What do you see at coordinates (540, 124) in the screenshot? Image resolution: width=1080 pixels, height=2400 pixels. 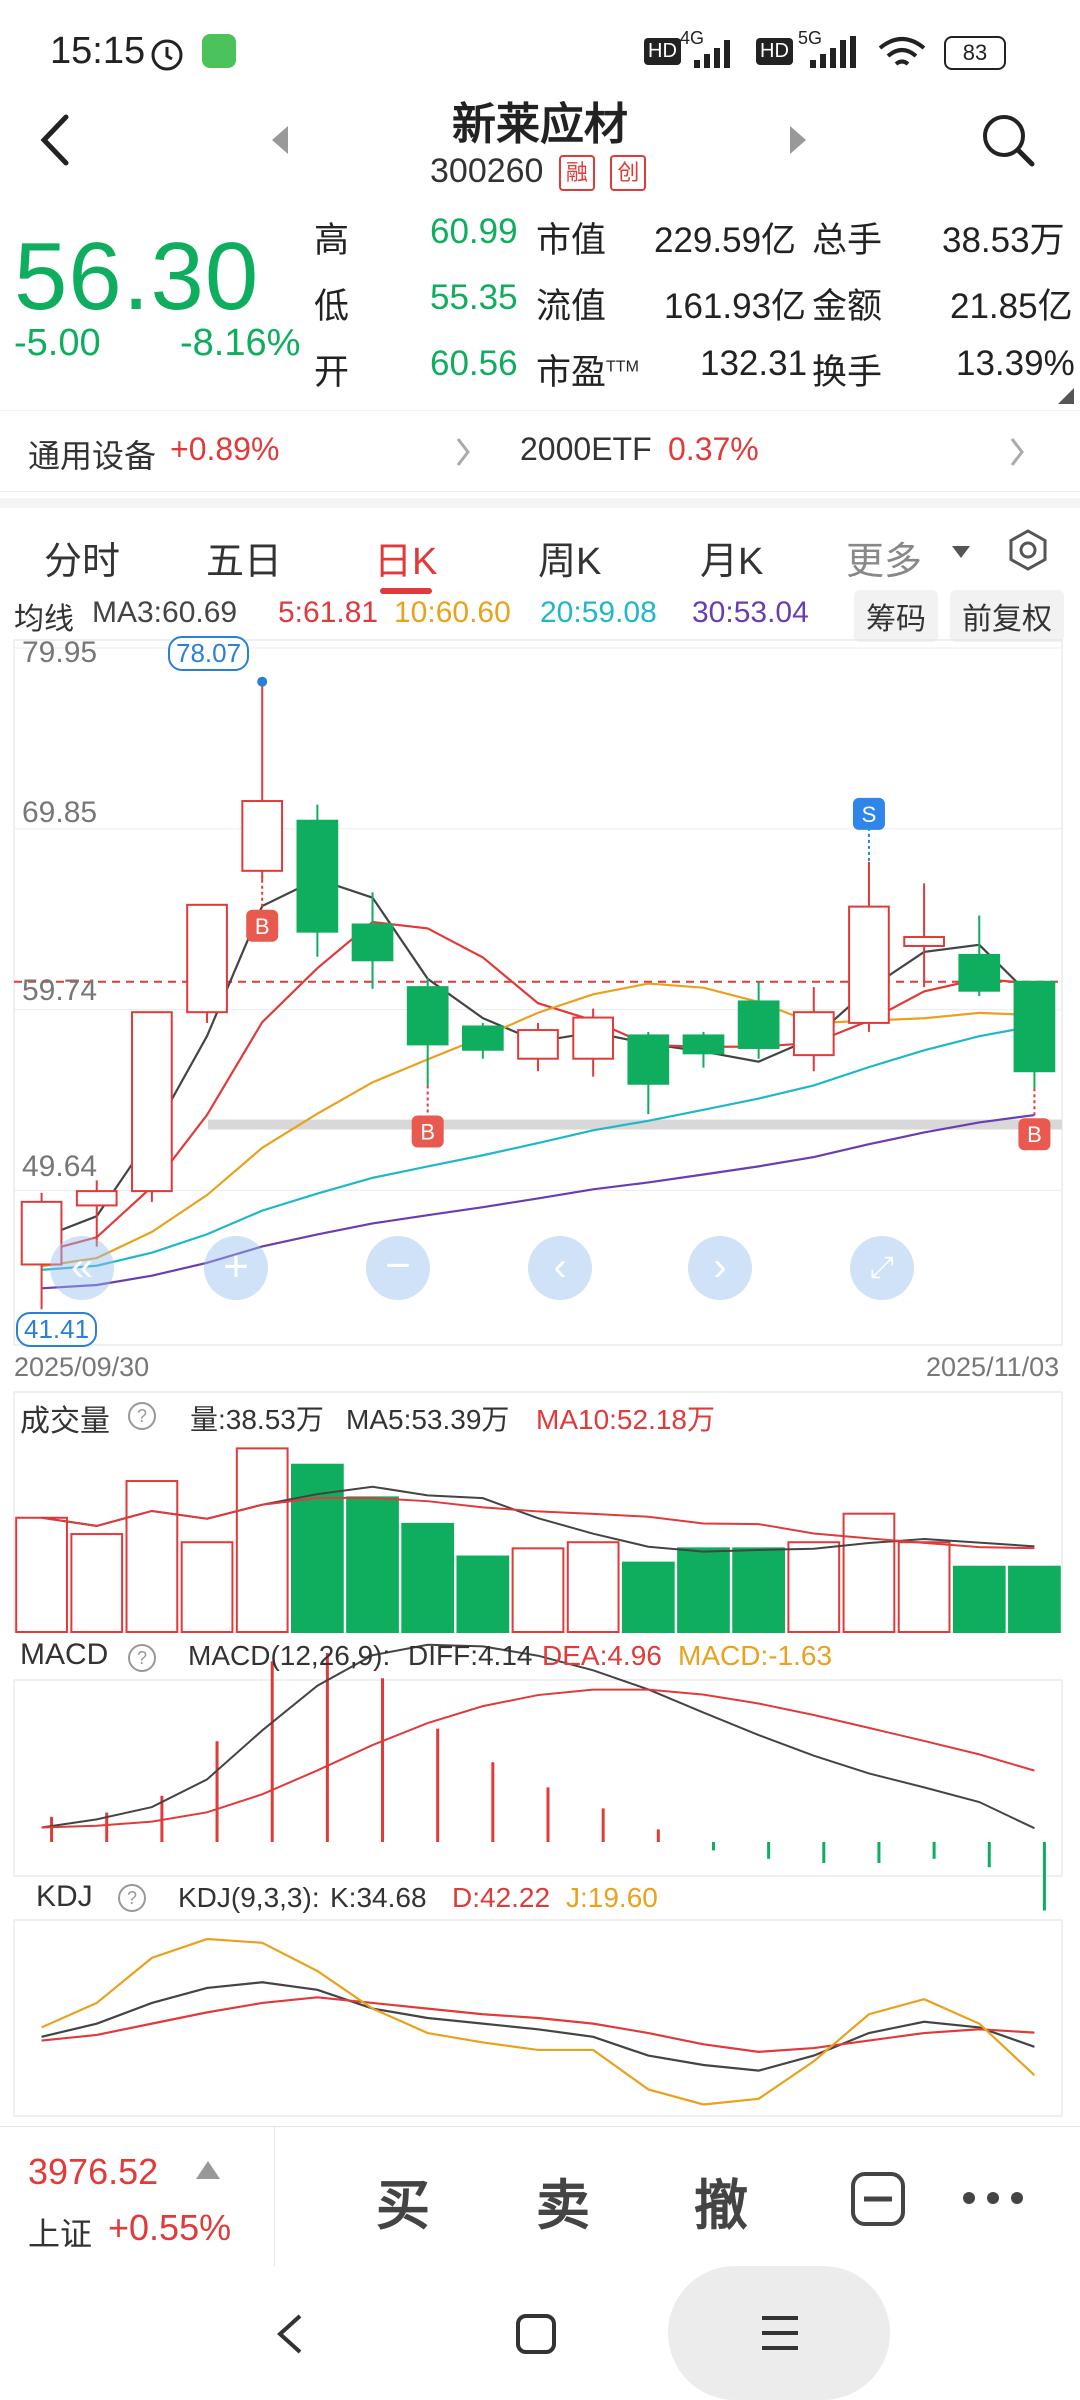 I see `stock-name: 新莱应材` at bounding box center [540, 124].